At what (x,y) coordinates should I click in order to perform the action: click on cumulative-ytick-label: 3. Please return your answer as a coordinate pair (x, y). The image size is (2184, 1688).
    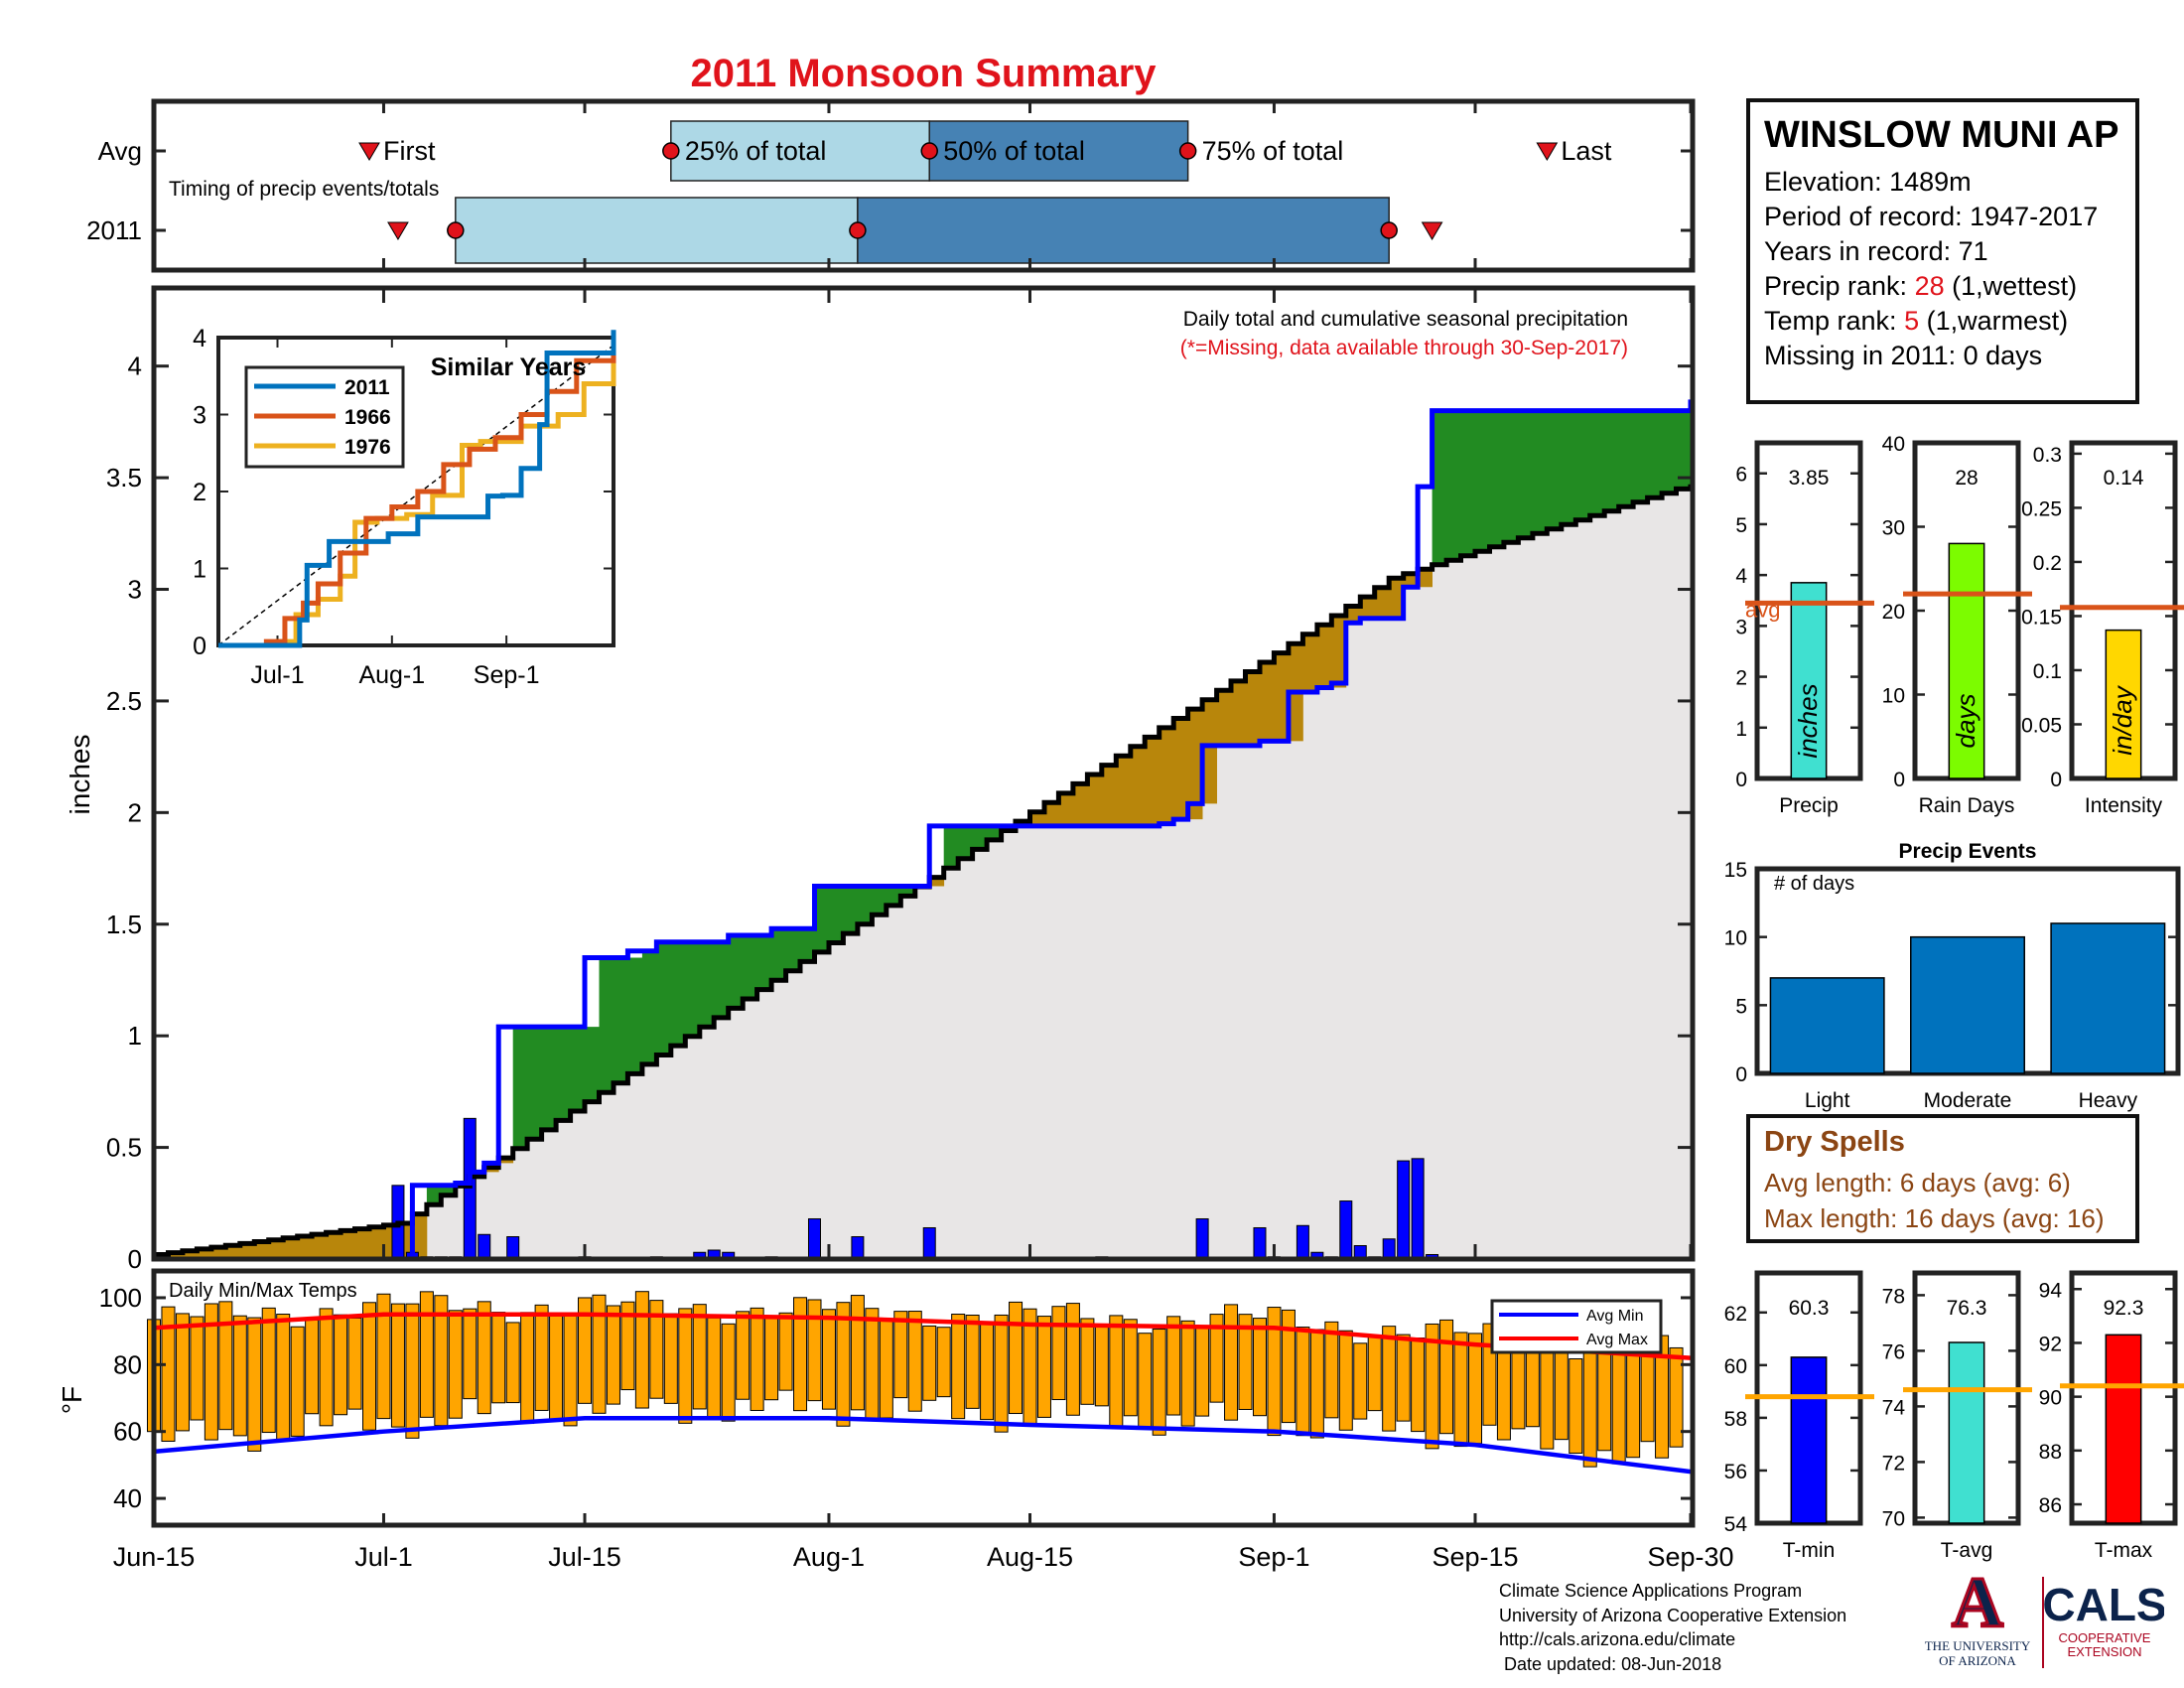
    Looking at the image, I should click on (135, 590).